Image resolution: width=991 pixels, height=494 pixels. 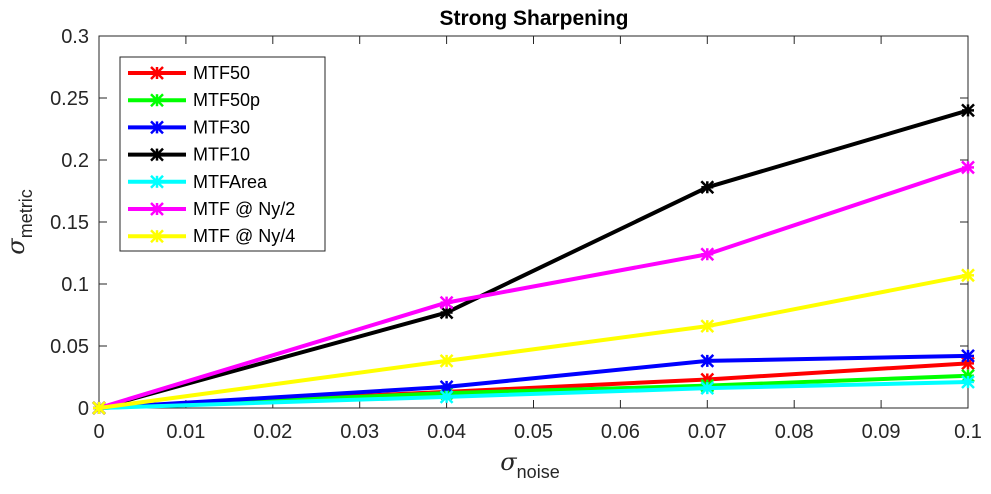 What do you see at coordinates (189, 127) in the screenshot?
I see `legend-item: MTF30` at bounding box center [189, 127].